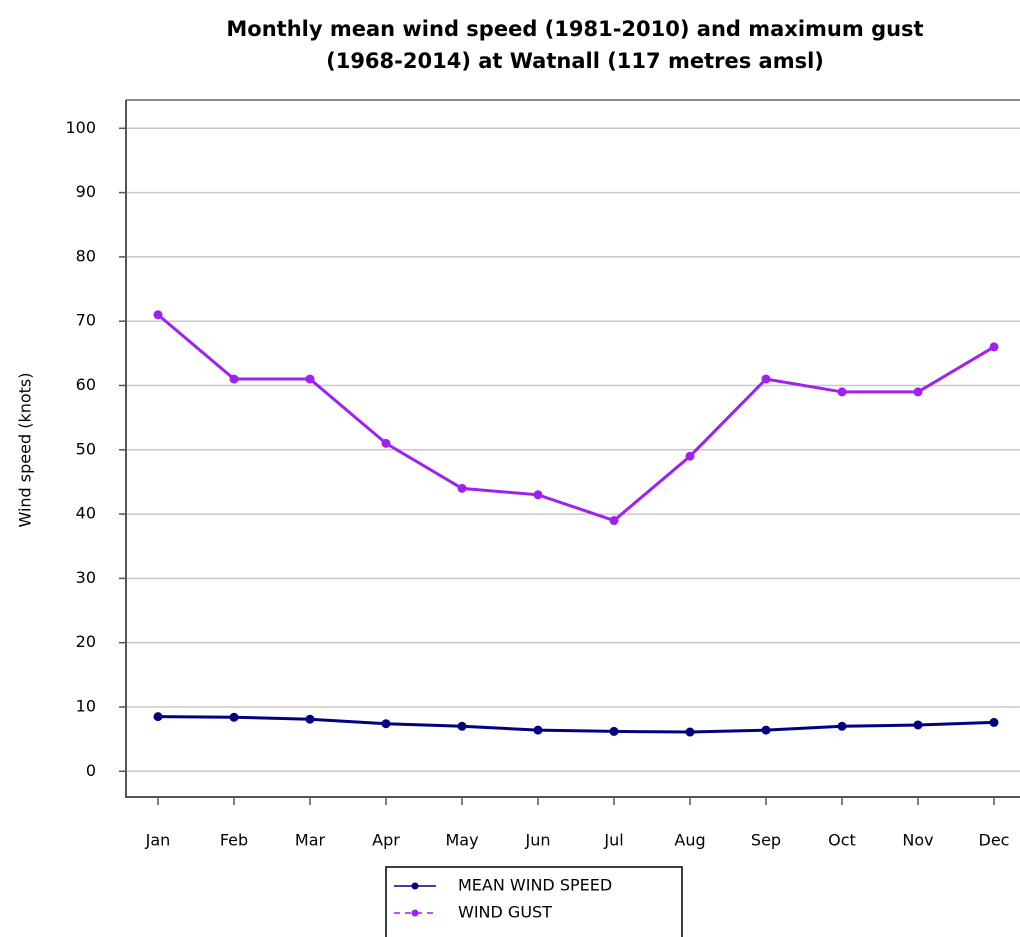 The height and width of the screenshot is (937, 1020). What do you see at coordinates (766, 840) in the screenshot?
I see `x-tick-label: Sep` at bounding box center [766, 840].